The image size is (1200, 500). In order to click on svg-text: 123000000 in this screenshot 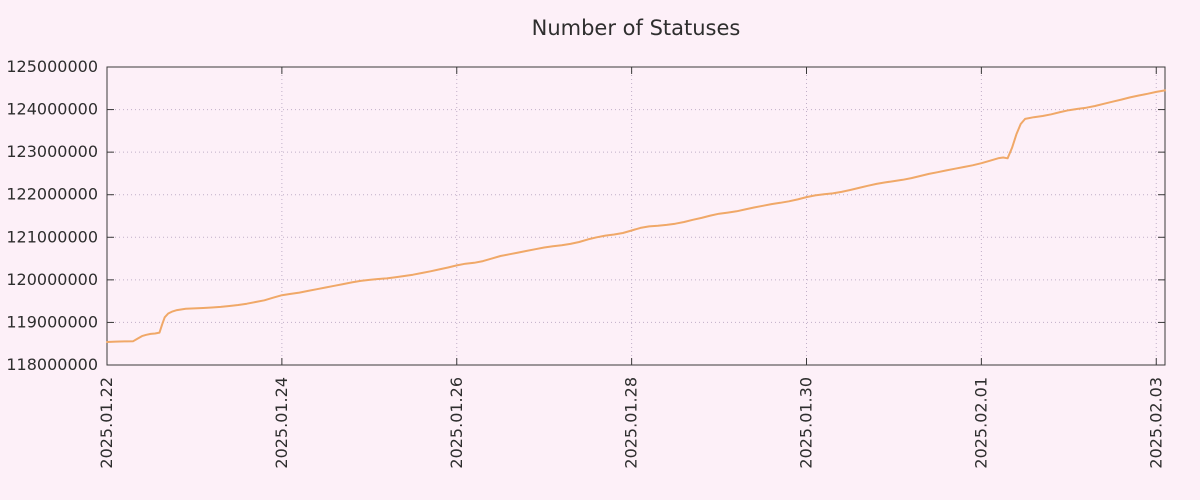, I will do `click(52, 151)`.